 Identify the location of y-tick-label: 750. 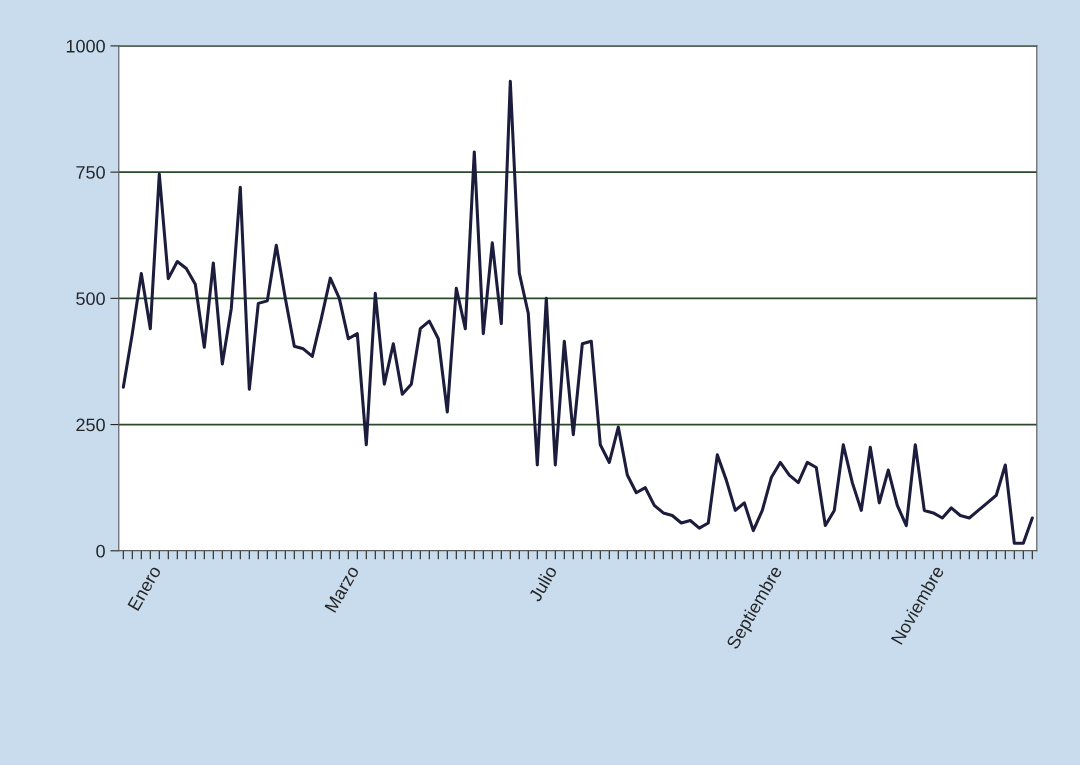
(90, 172).